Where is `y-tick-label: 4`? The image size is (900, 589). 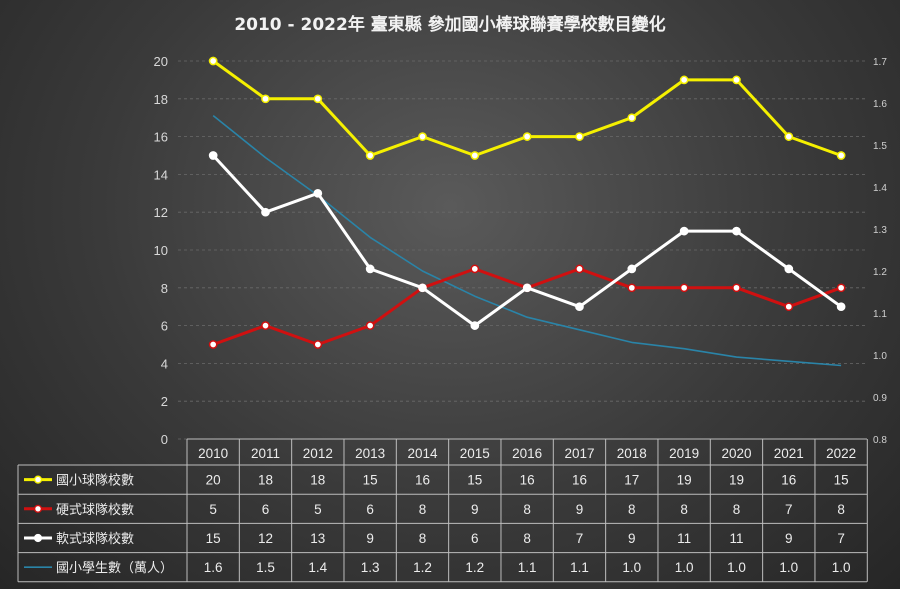
y-tick-label: 4 is located at coordinates (164, 363).